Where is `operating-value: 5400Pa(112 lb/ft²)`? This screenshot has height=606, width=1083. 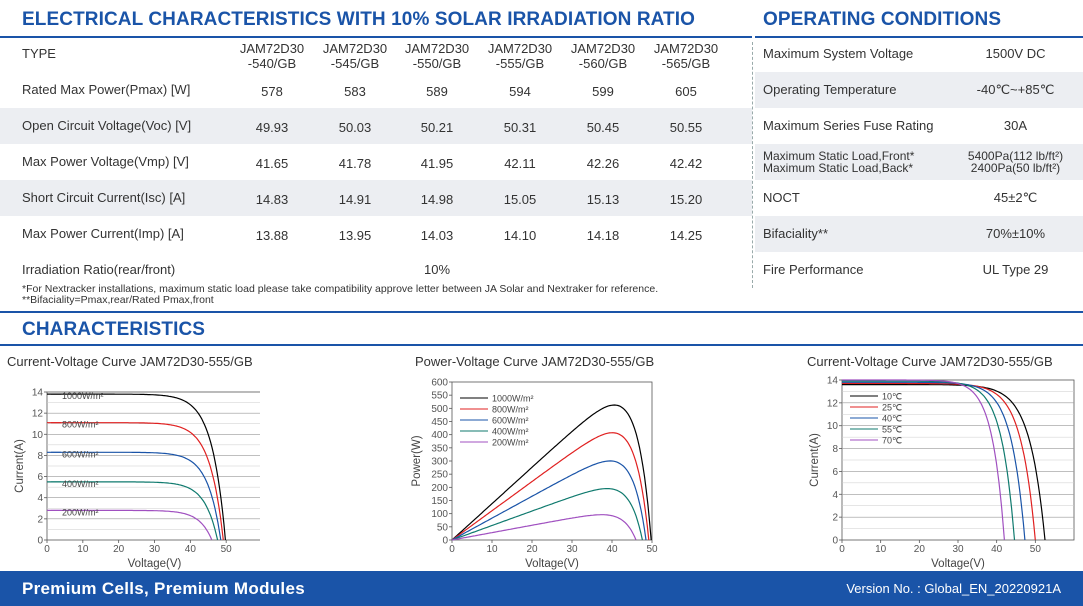 operating-value: 5400Pa(112 lb/ft²) is located at coordinates (1015, 156).